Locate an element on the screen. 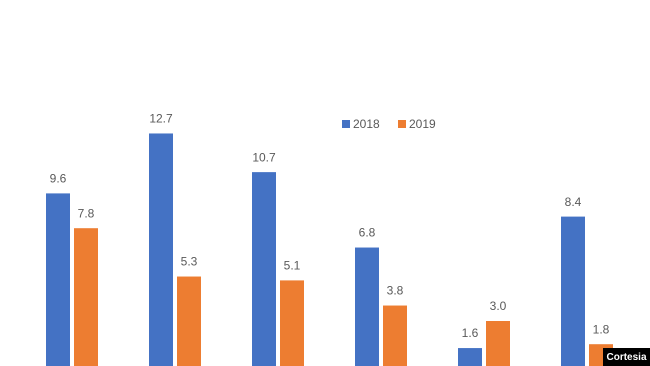 This screenshot has height=366, width=650. data-label: 8.4 is located at coordinates (573, 202).